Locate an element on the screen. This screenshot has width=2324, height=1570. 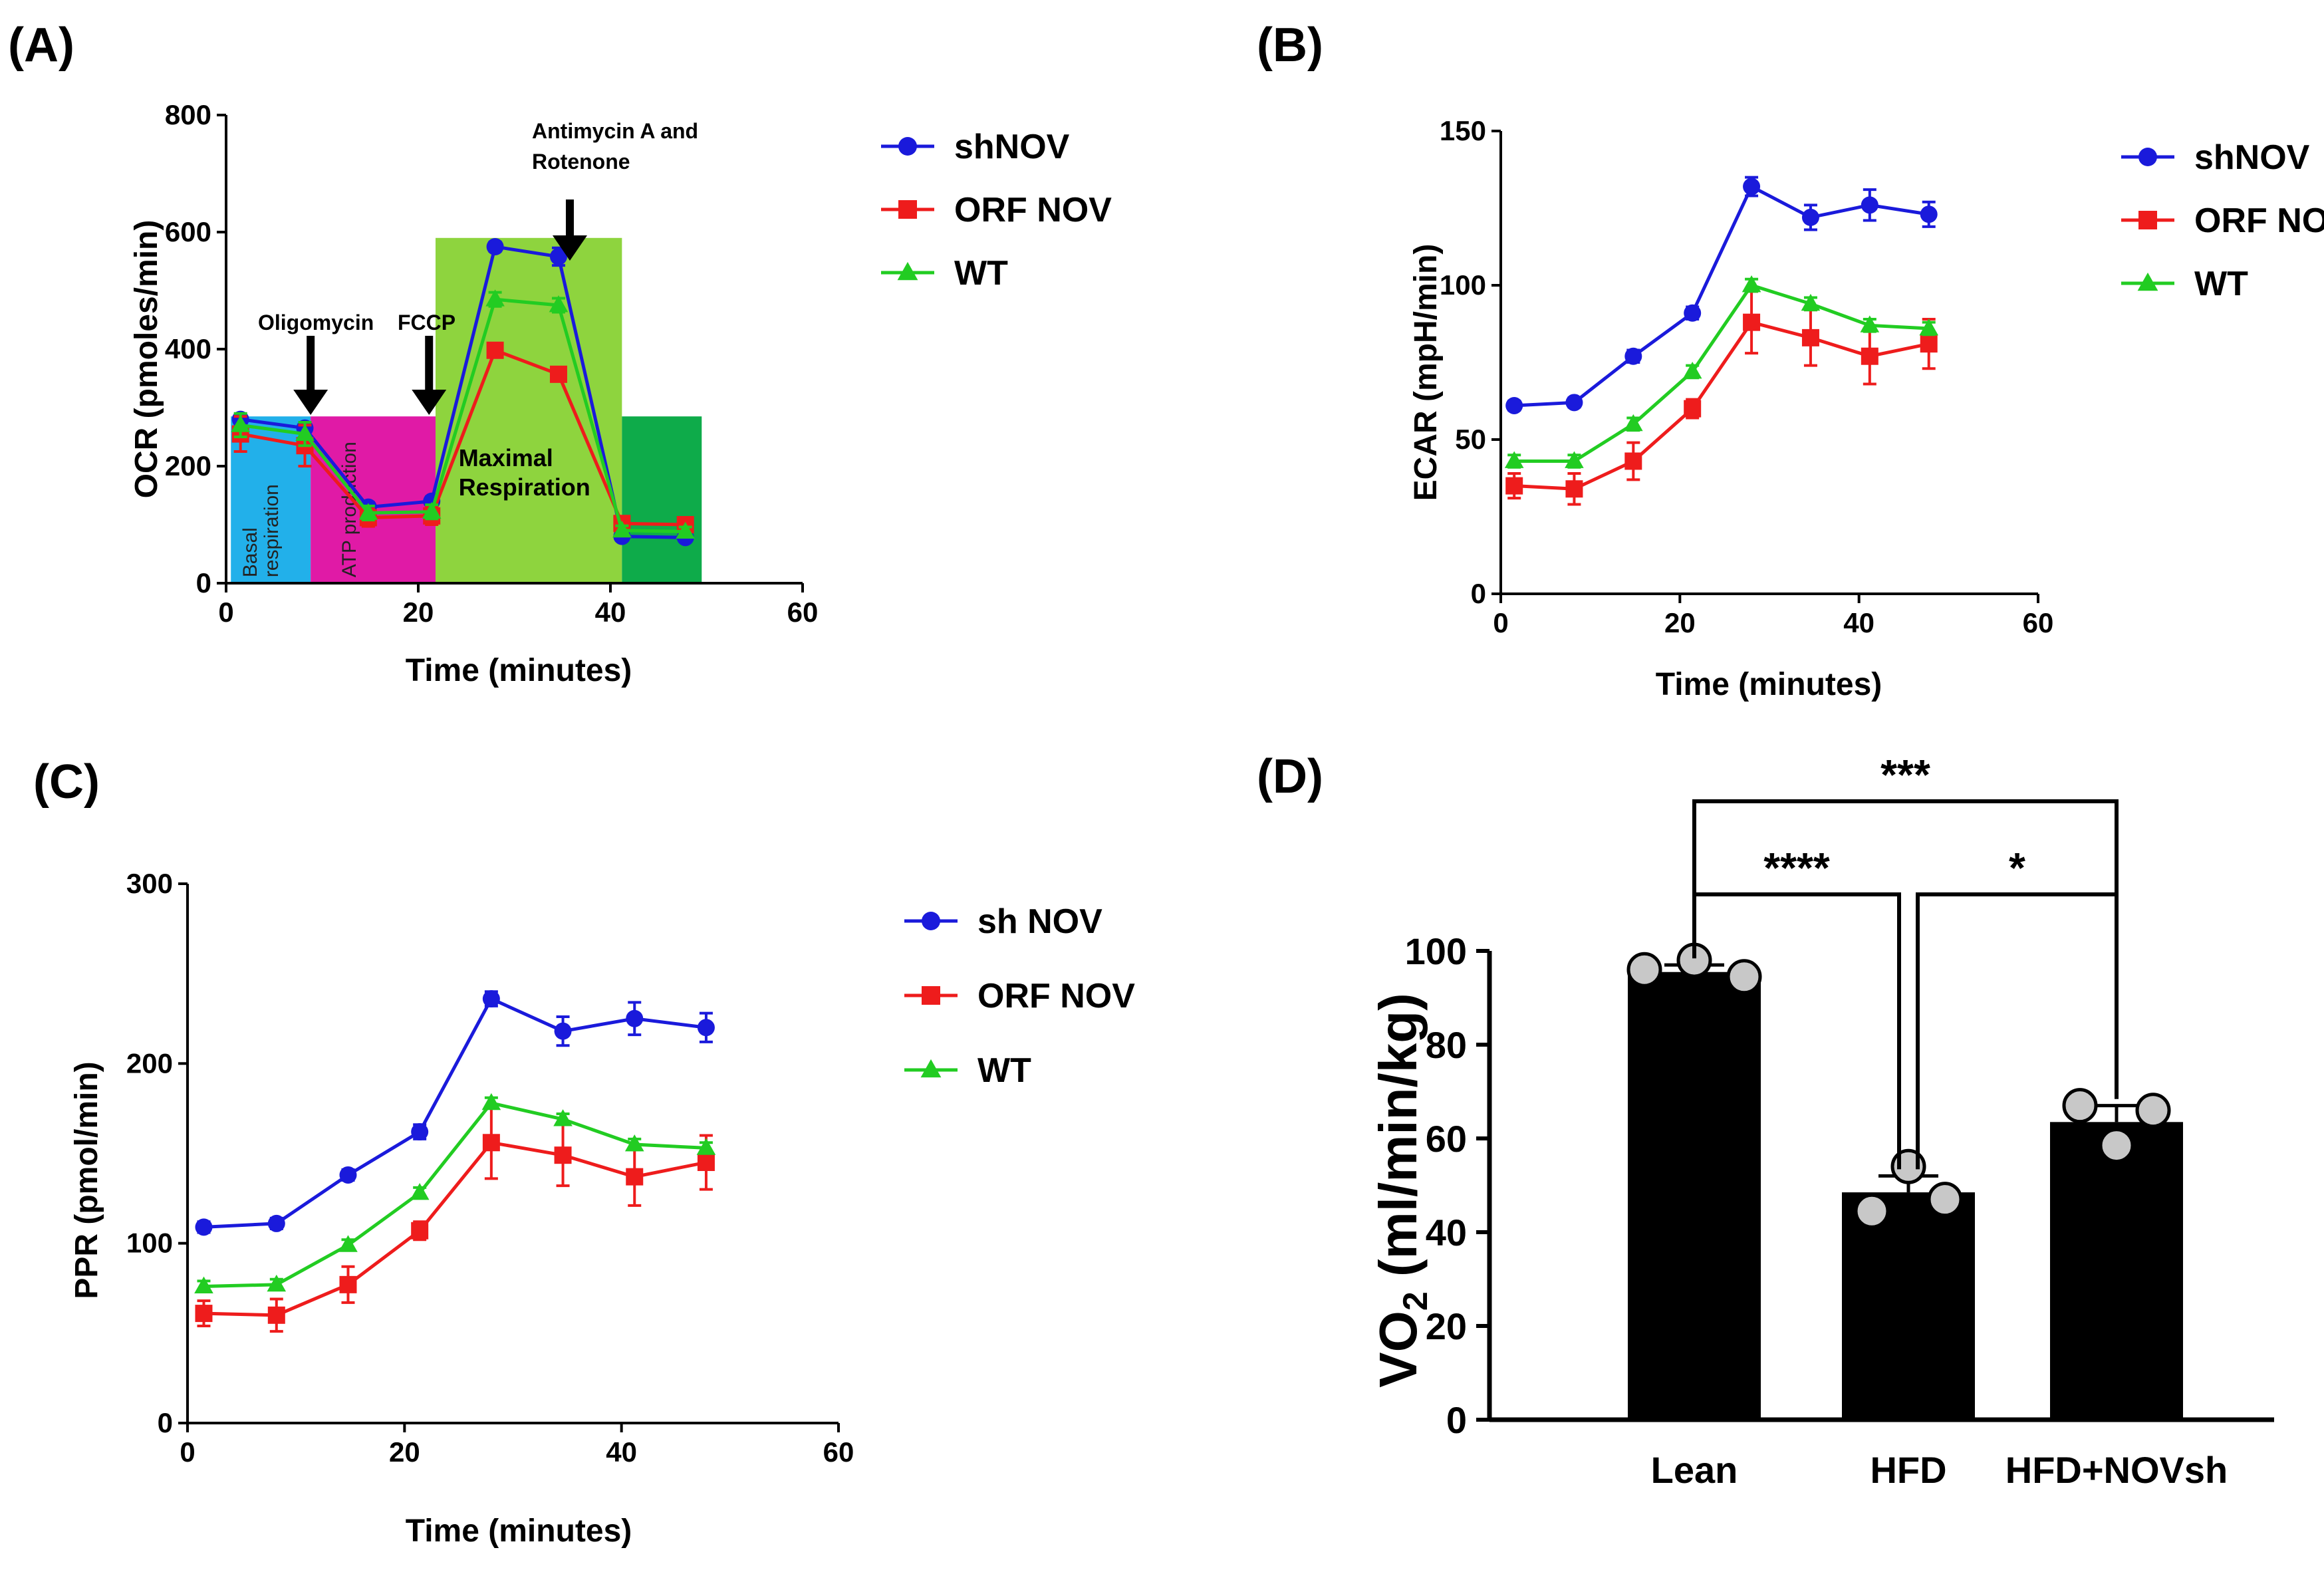
panel-d-significance: ******* * is located at coordinates (1905, 960).